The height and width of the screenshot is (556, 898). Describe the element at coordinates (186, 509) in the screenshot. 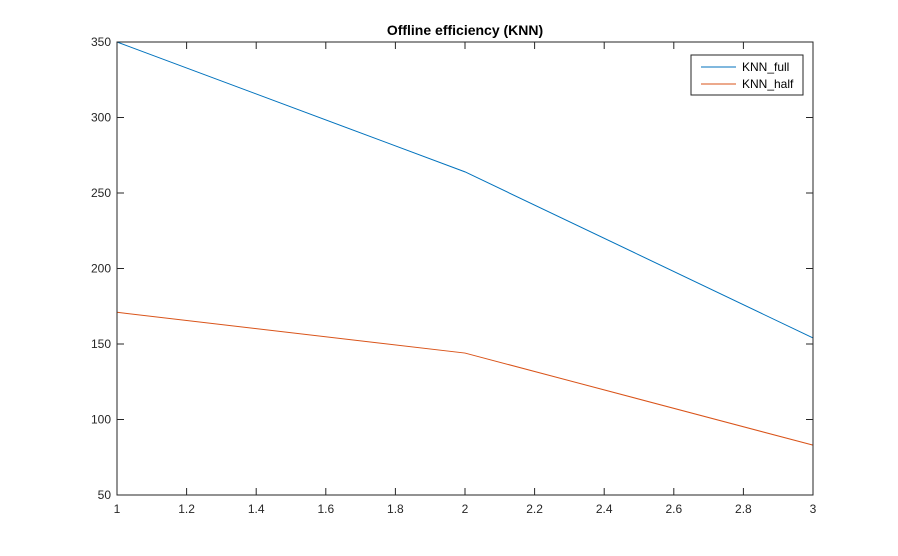

I see `x-tick-label: 1.2` at that location.